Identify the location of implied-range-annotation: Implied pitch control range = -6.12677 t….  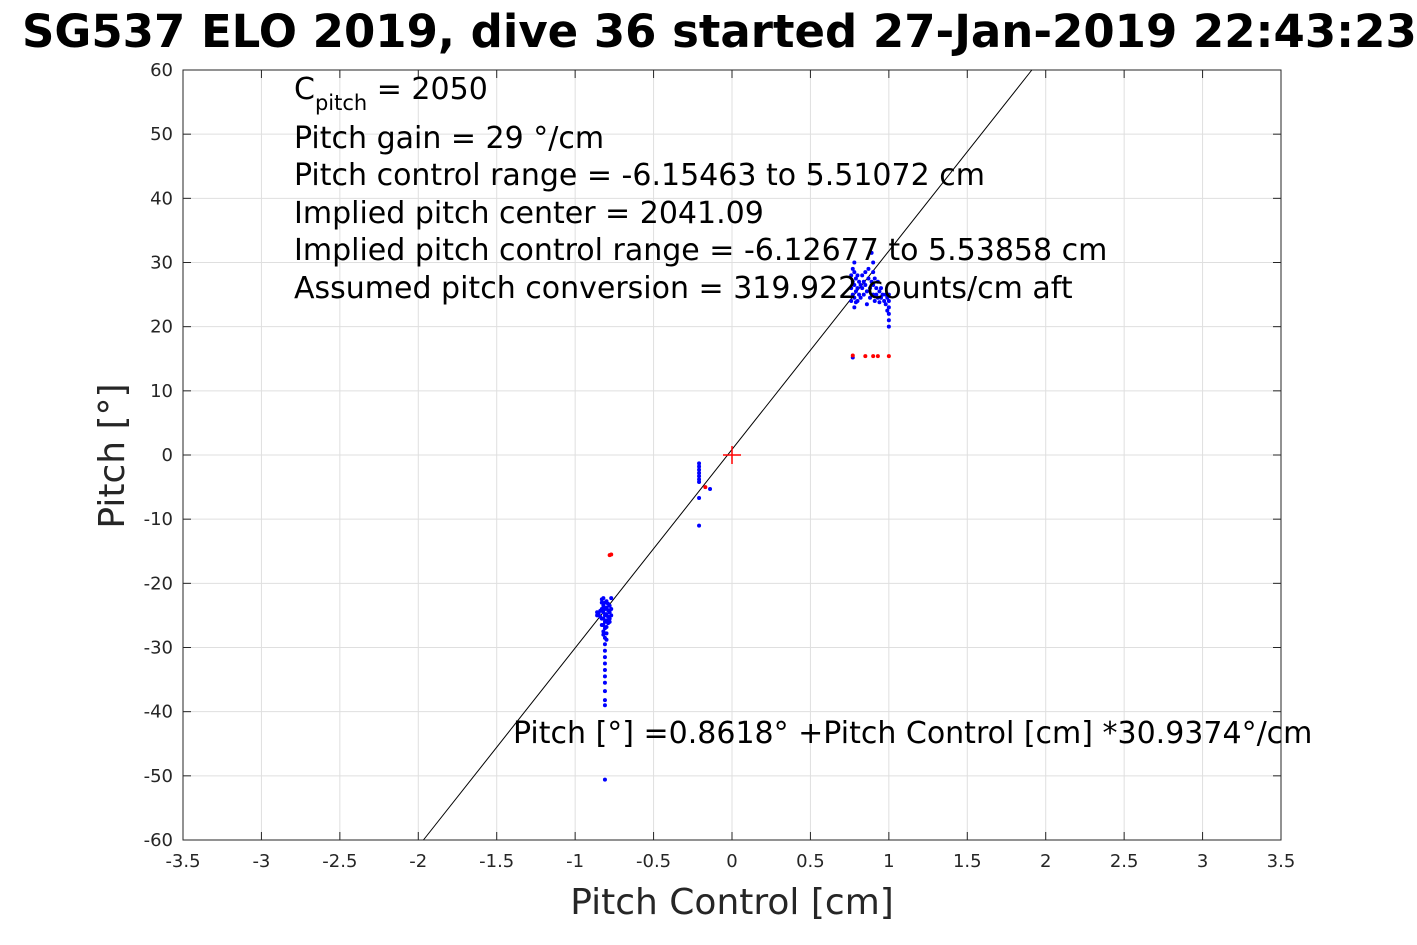
(700, 250).